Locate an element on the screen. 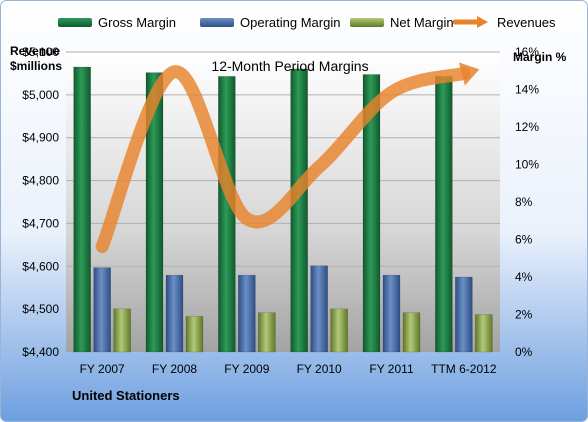 The height and width of the screenshot is (422, 588). legend-label-gross: Gross Margin is located at coordinates (137, 22).